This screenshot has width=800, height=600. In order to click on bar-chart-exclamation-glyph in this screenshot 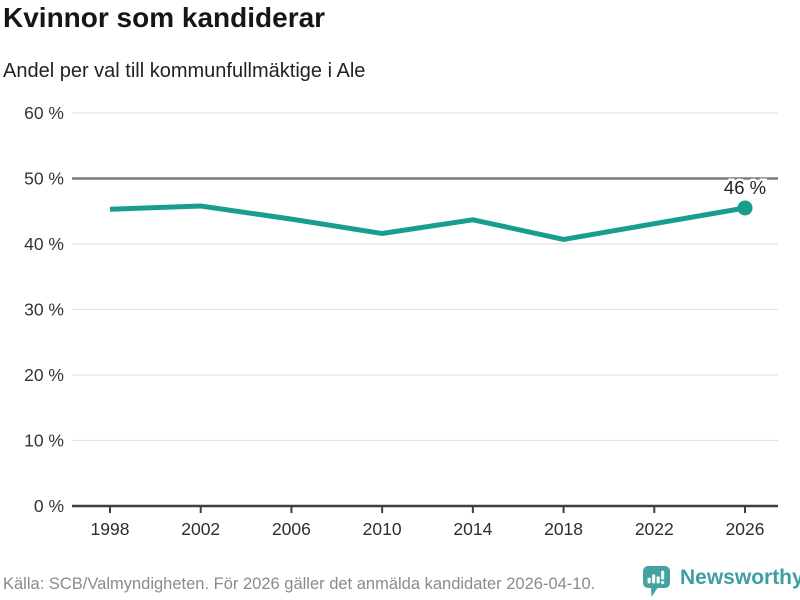, I will do `click(656, 577)`.